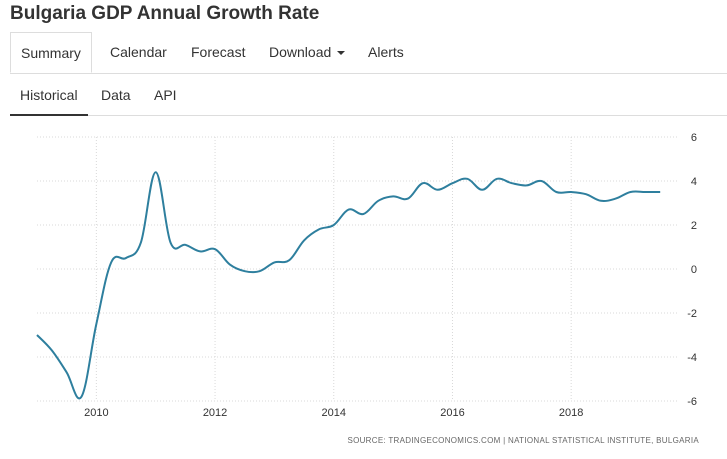 The height and width of the screenshot is (459, 727). I want to click on tab-data: Data, so click(116, 95).